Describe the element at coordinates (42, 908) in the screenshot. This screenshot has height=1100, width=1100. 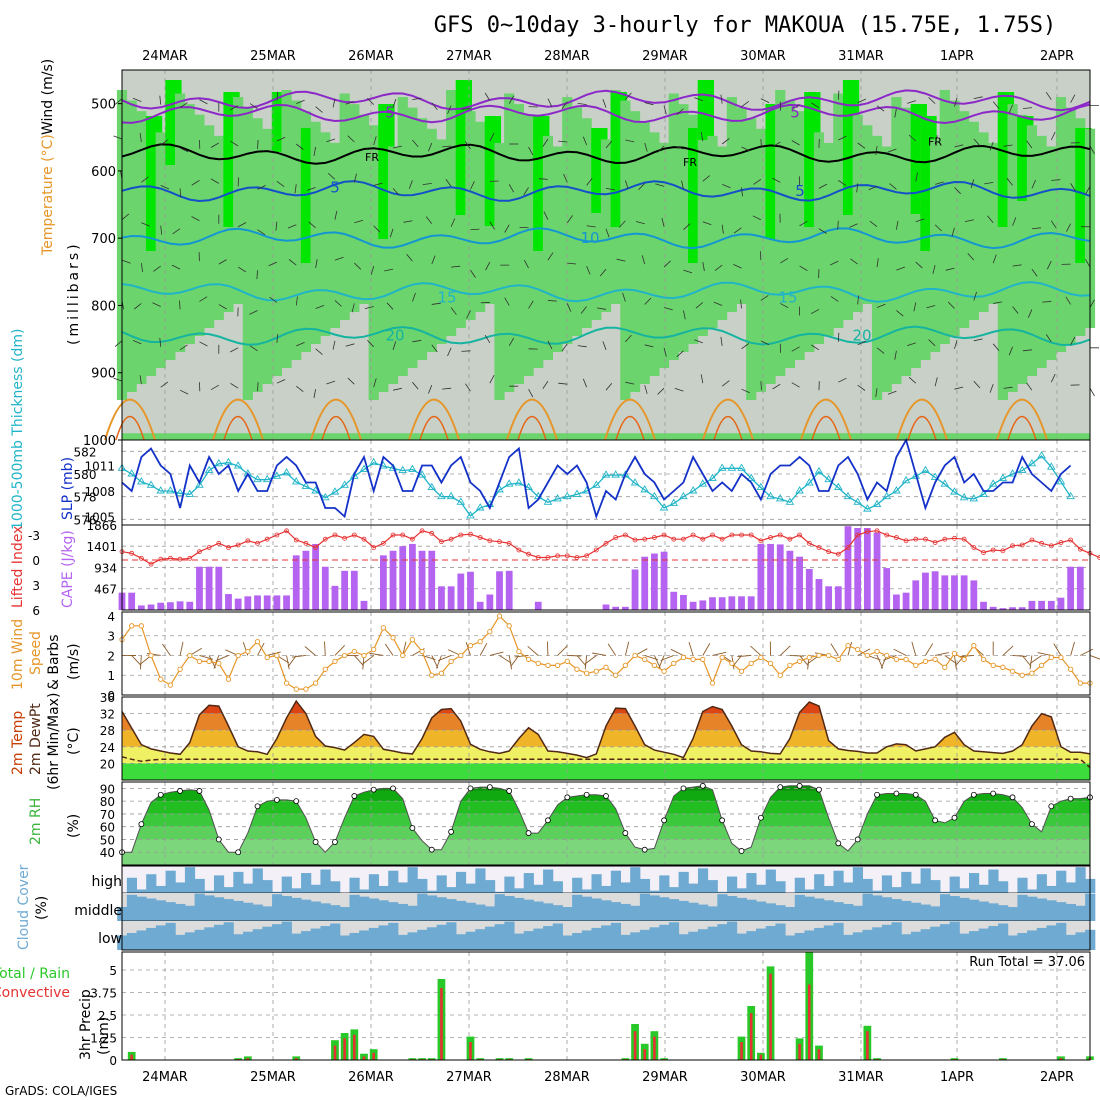
I see `p7-label-b: (%)` at that location.